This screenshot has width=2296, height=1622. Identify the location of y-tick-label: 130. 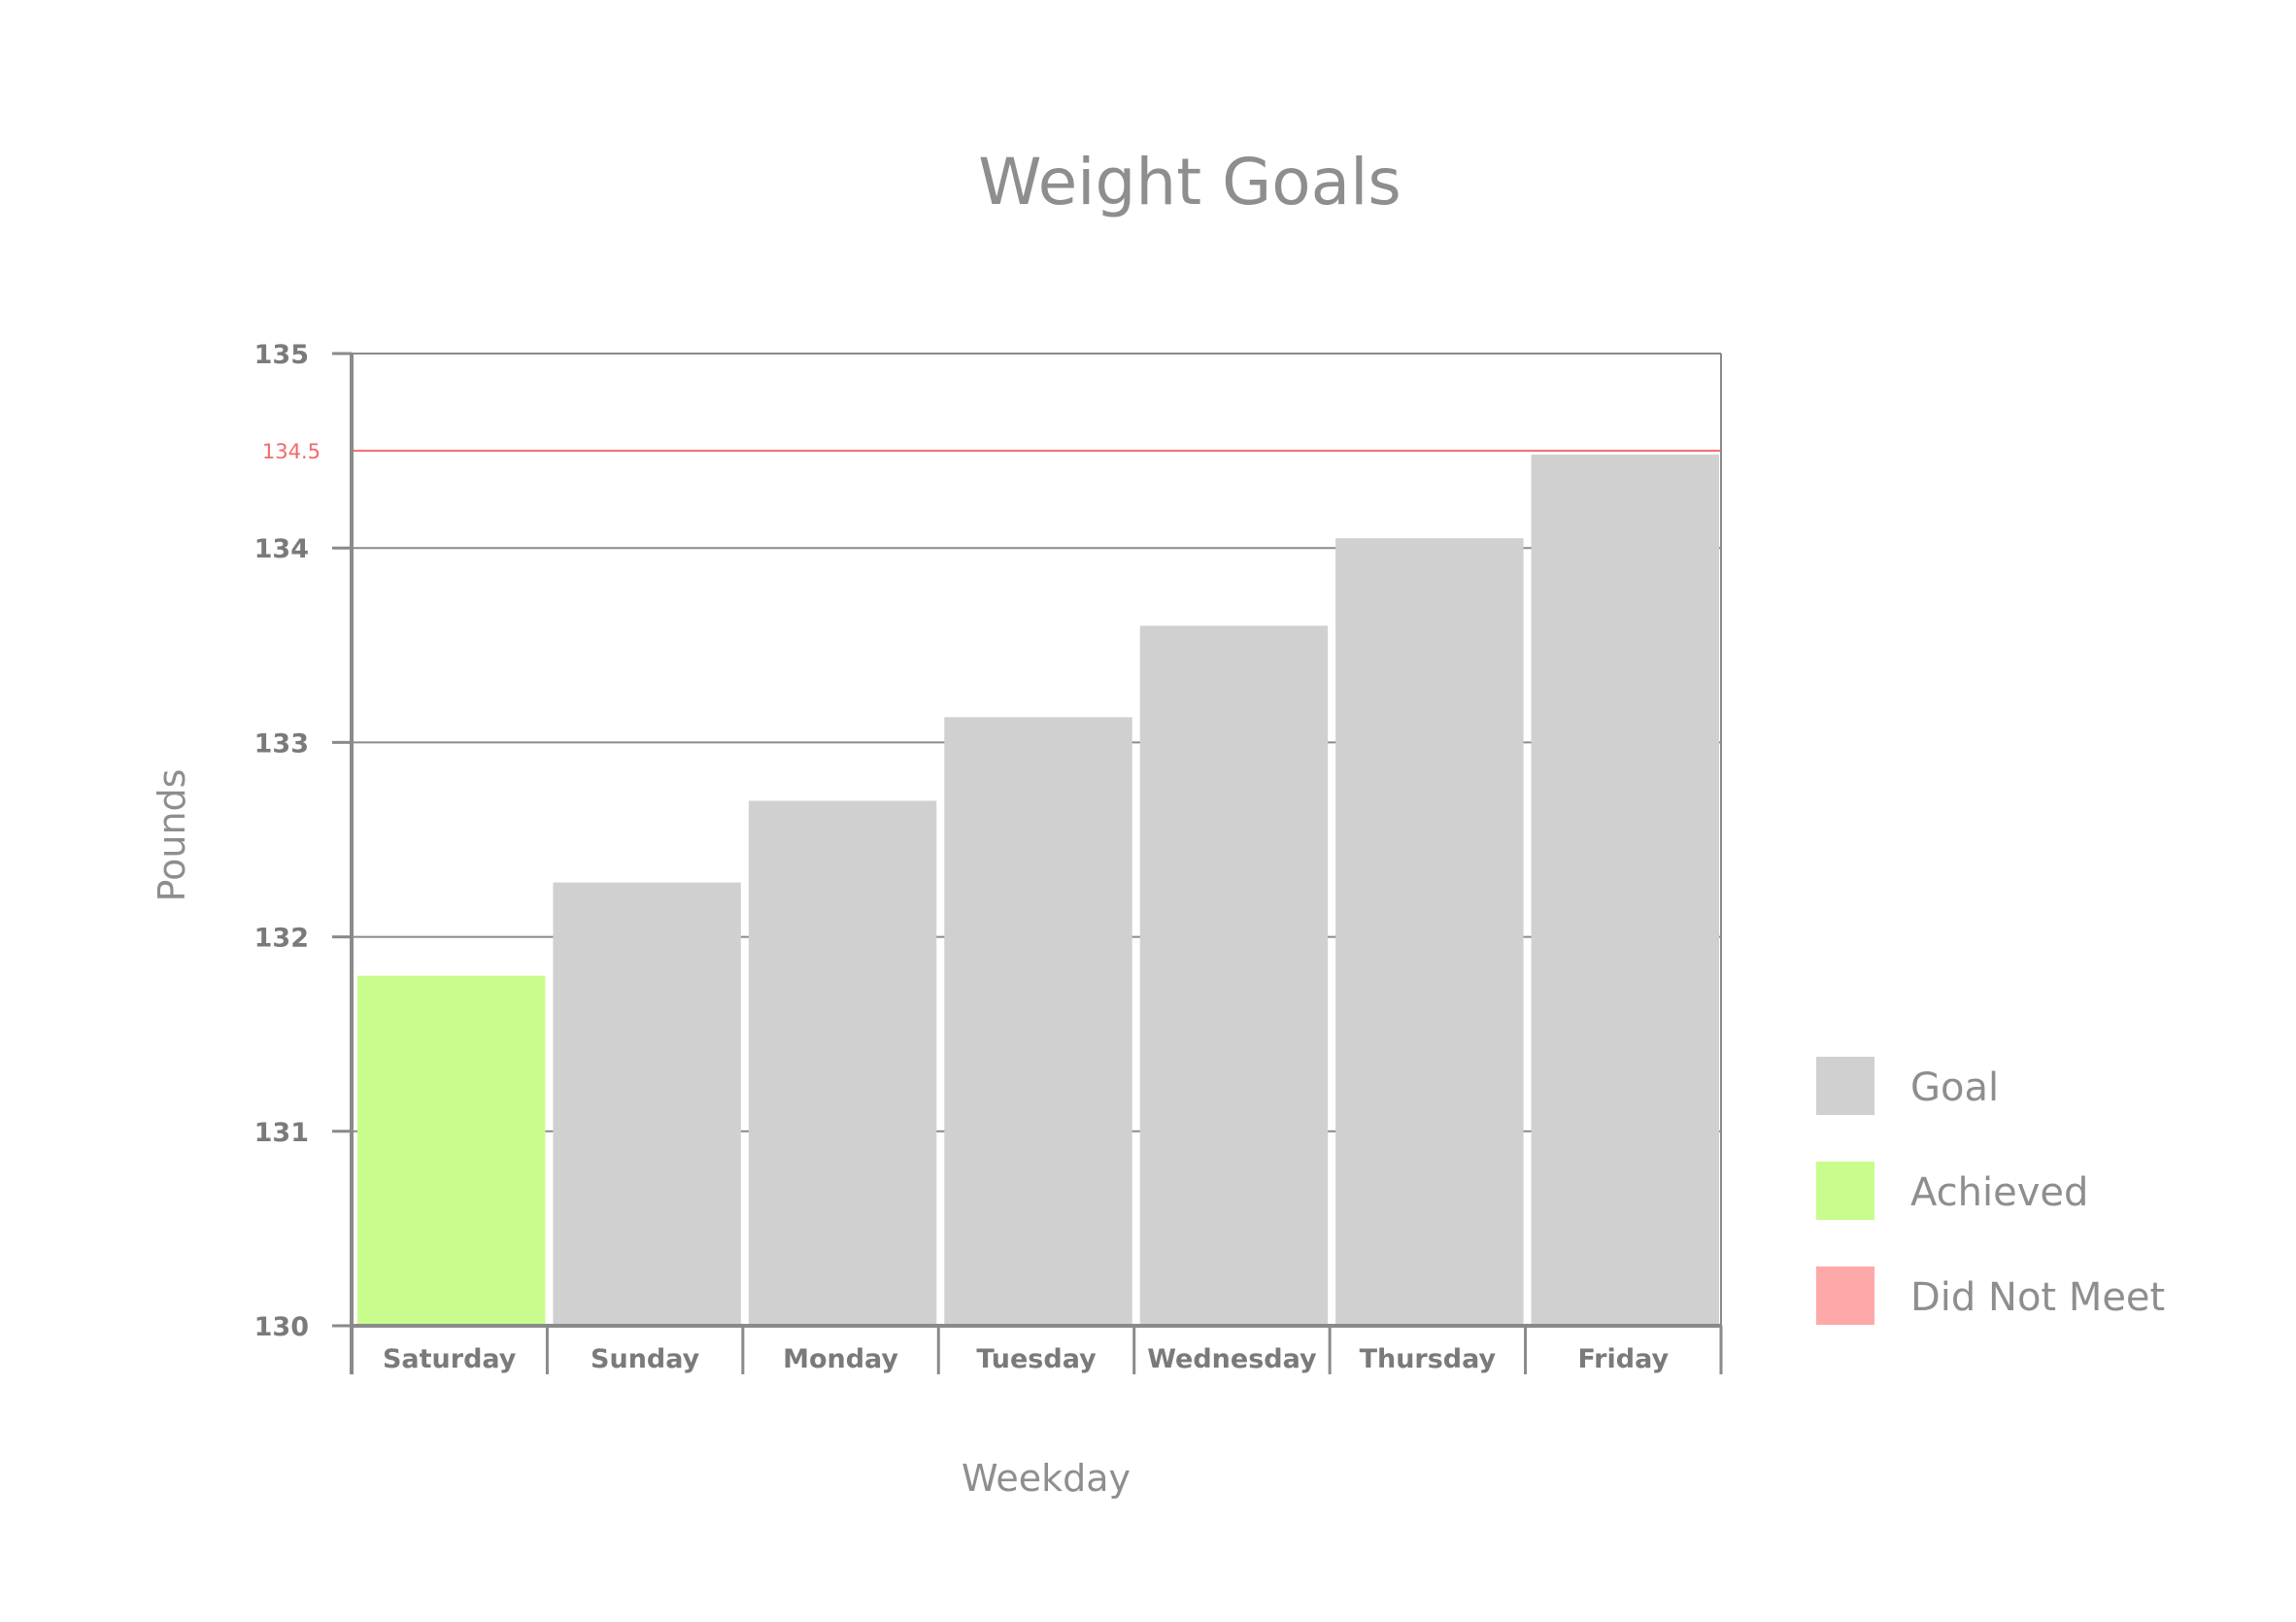
(282, 1327).